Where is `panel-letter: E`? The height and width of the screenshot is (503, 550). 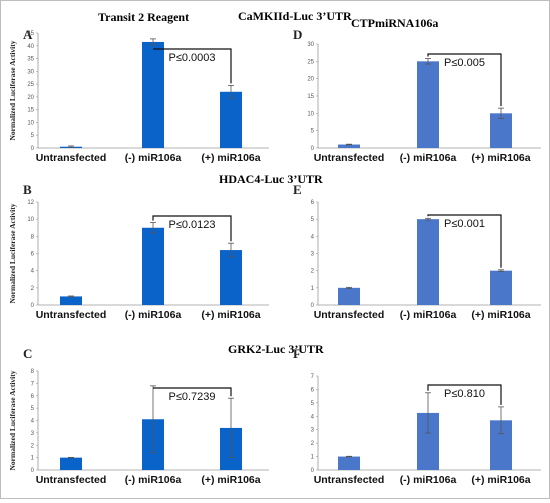 panel-letter: E is located at coordinates (297, 189).